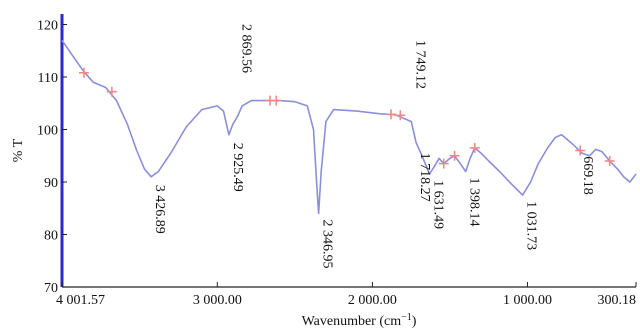  Describe the element at coordinates (531, 225) in the screenshot. I see `peak-label: 1 031.73` at that location.